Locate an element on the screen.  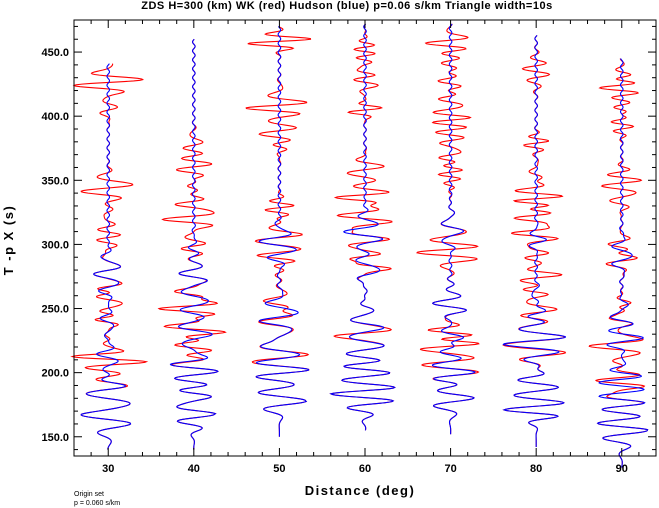
x-tick-label: 40 is located at coordinates (194, 469).